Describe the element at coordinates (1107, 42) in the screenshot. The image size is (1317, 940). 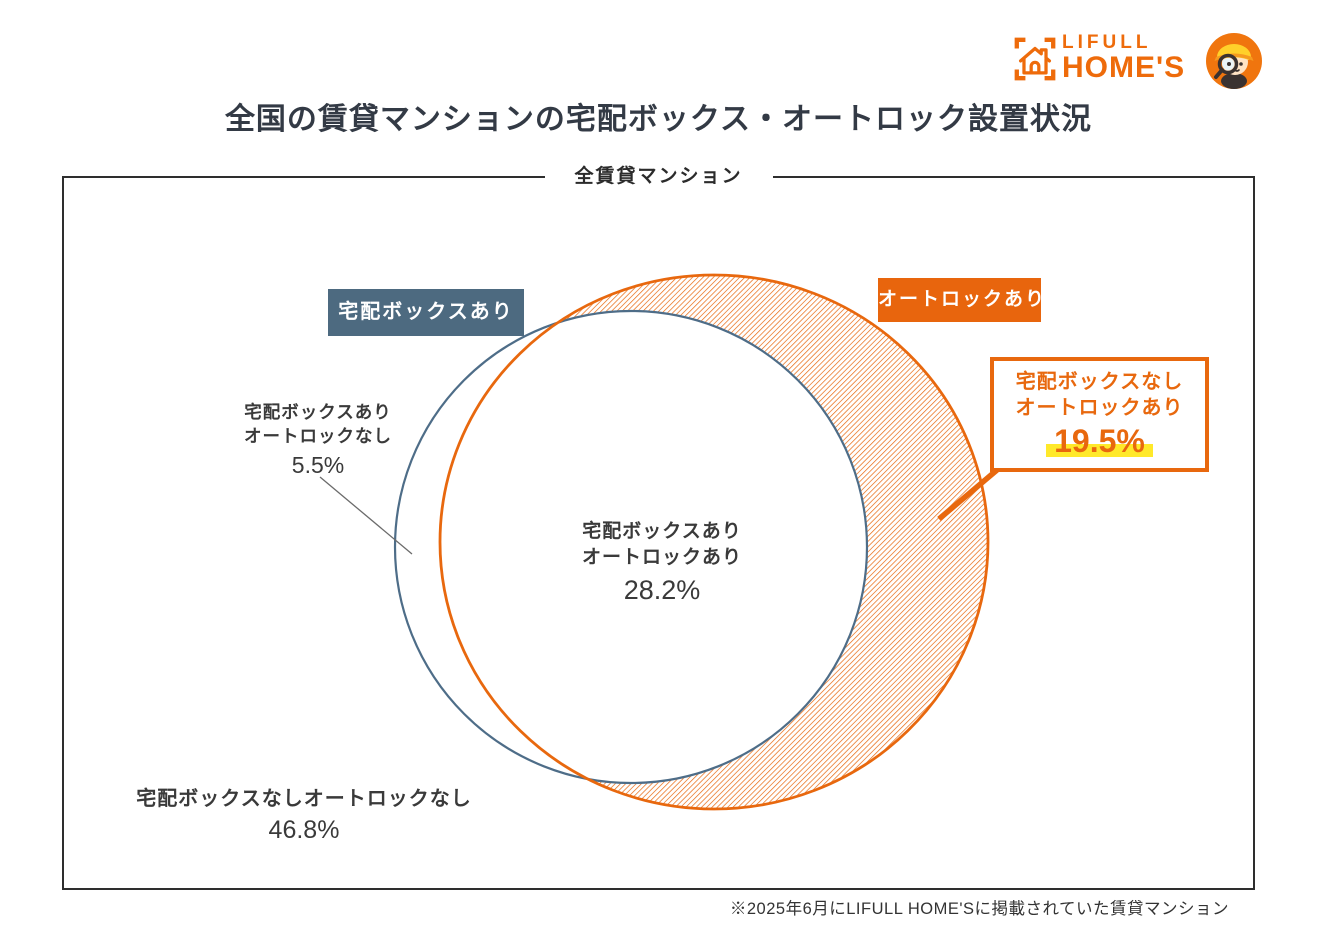
I see `logo-text-lifull: LIFULL` at that location.